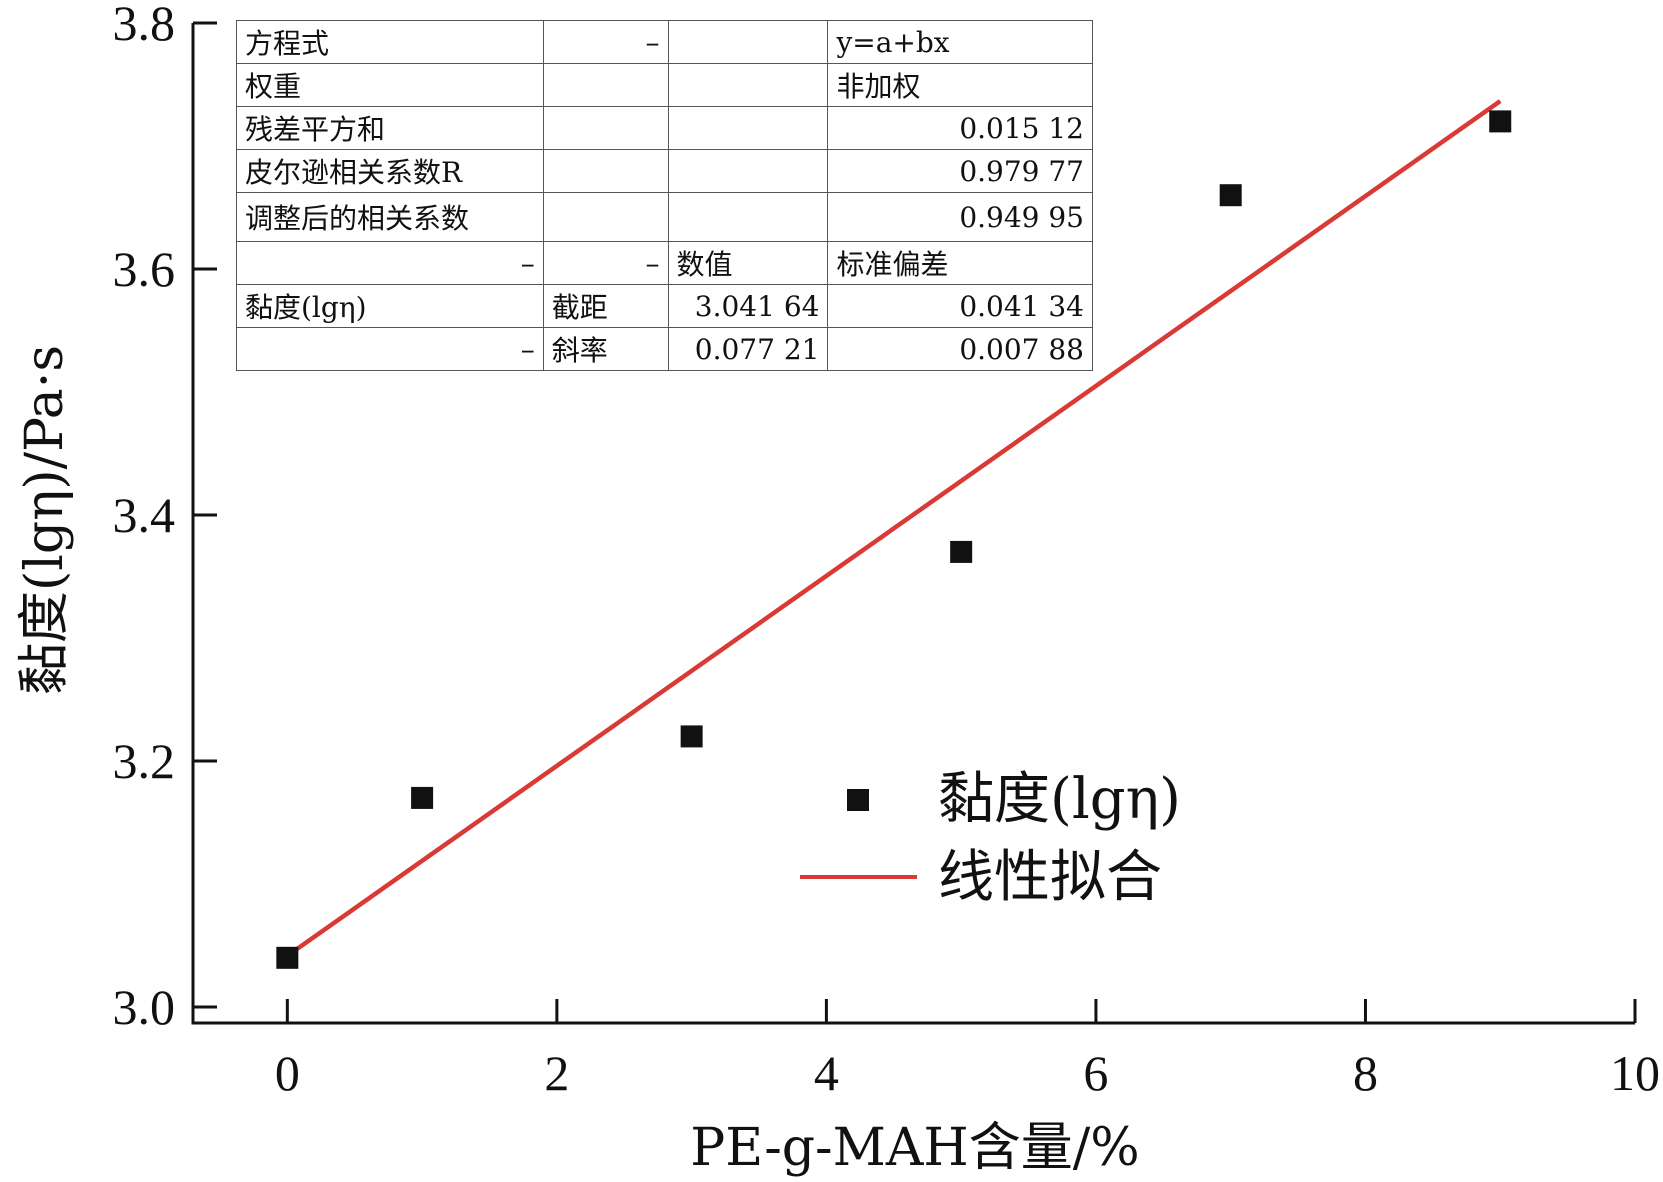 This screenshot has height=1182, width=1663. I want to click on table-cell: 3.041 64, so click(748, 306).